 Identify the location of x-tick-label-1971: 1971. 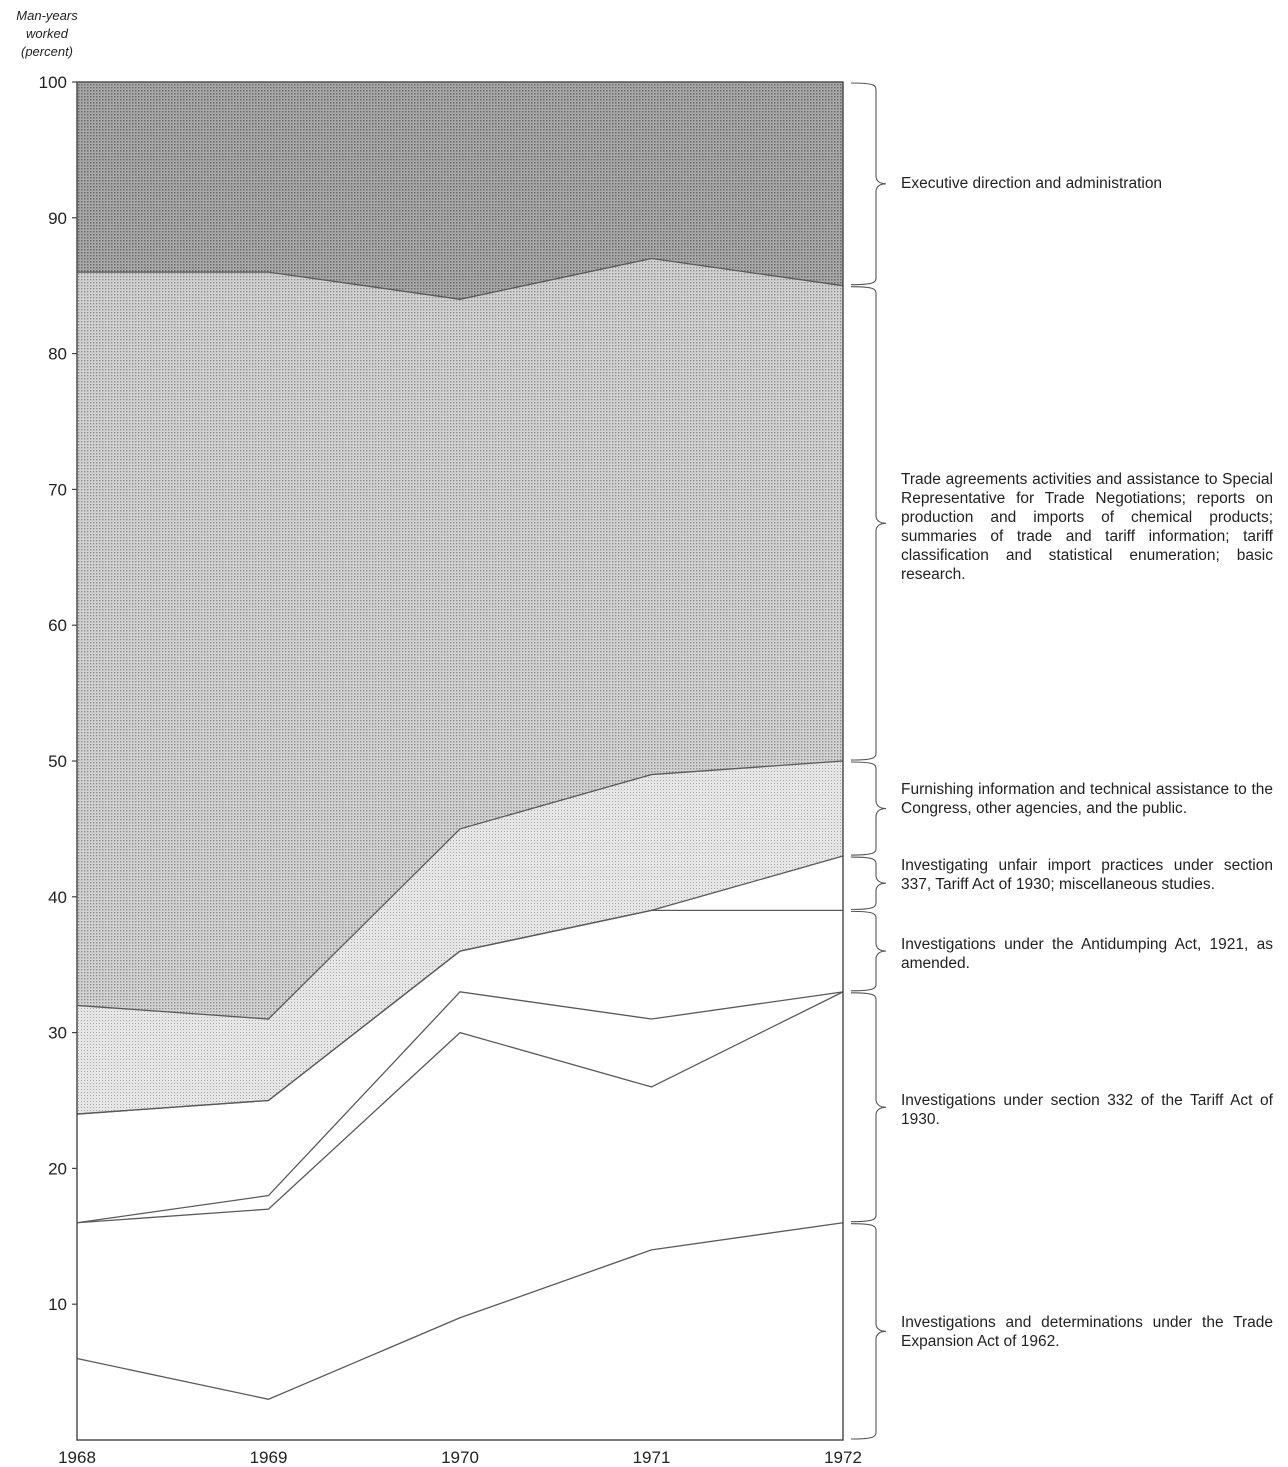
(652, 1457).